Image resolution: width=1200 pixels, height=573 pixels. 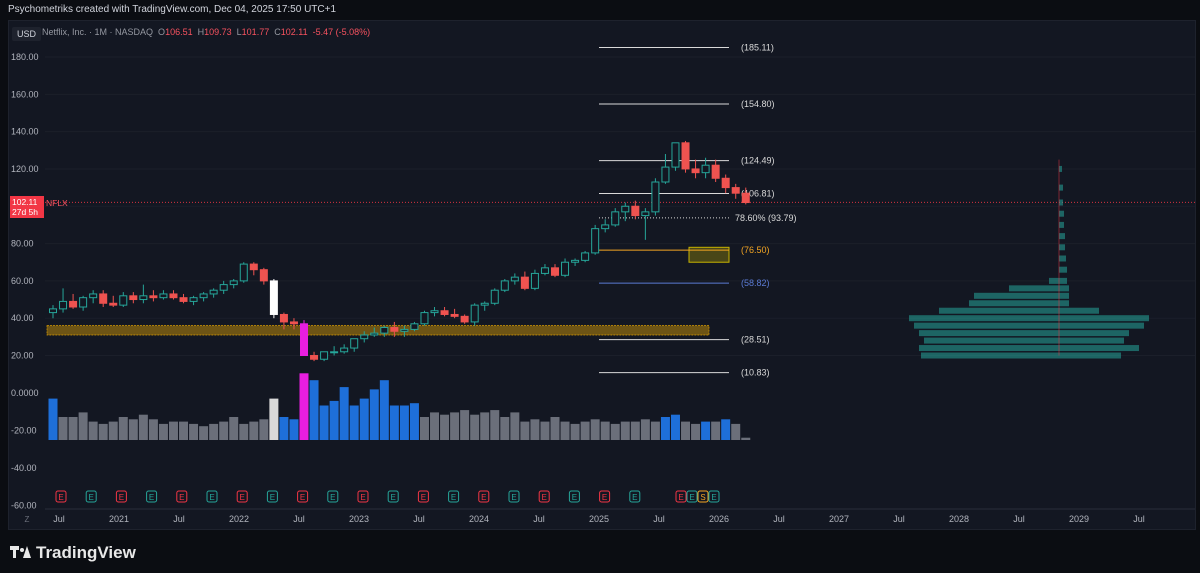 I want to click on brand-name: TradingView, so click(x=86, y=552).